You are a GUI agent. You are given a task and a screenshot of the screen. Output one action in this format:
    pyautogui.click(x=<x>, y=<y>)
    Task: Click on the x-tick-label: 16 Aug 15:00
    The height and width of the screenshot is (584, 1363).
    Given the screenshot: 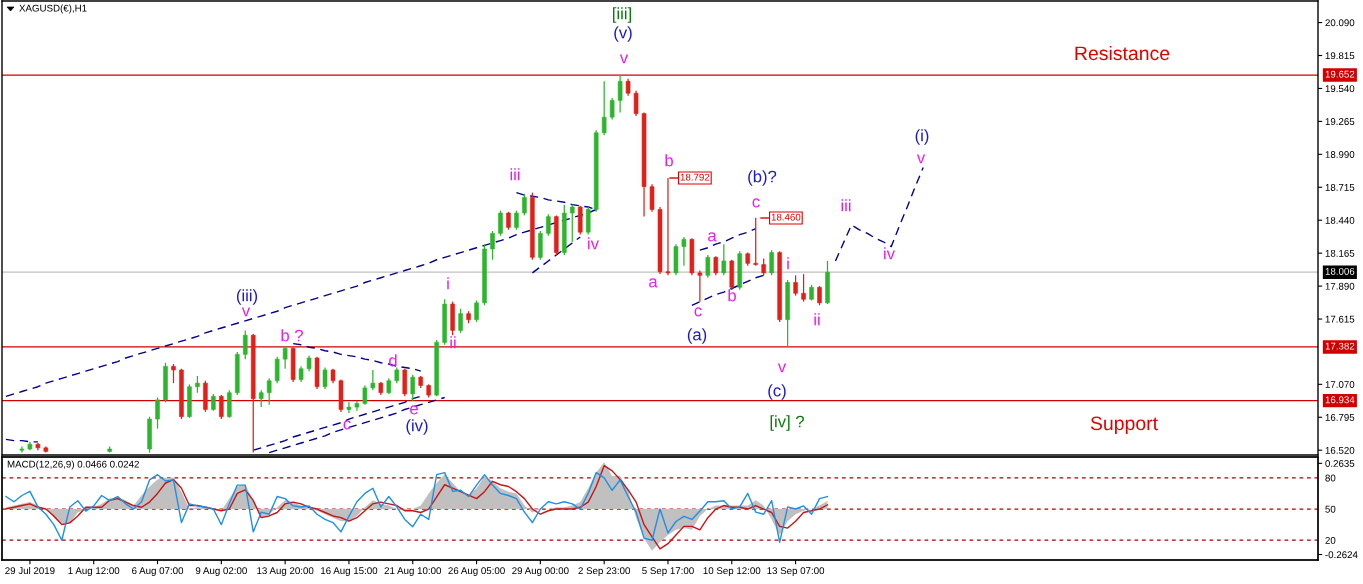 What is the action you would take?
    pyautogui.click(x=349, y=572)
    